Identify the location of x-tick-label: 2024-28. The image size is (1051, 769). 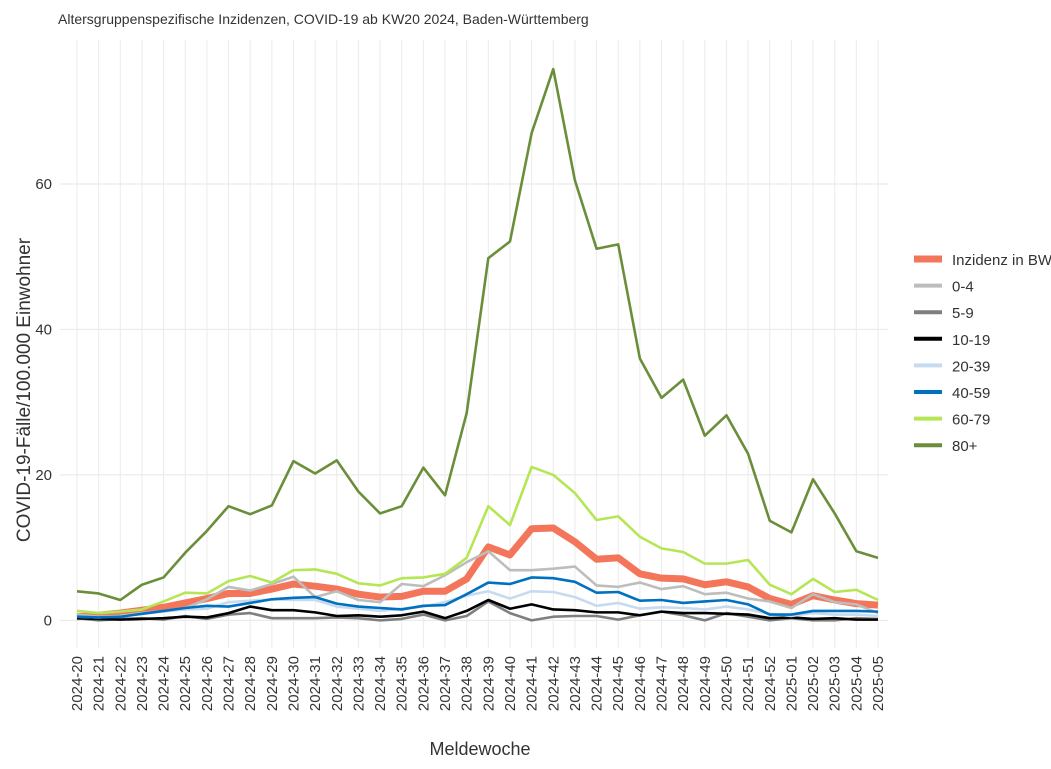
(250, 683).